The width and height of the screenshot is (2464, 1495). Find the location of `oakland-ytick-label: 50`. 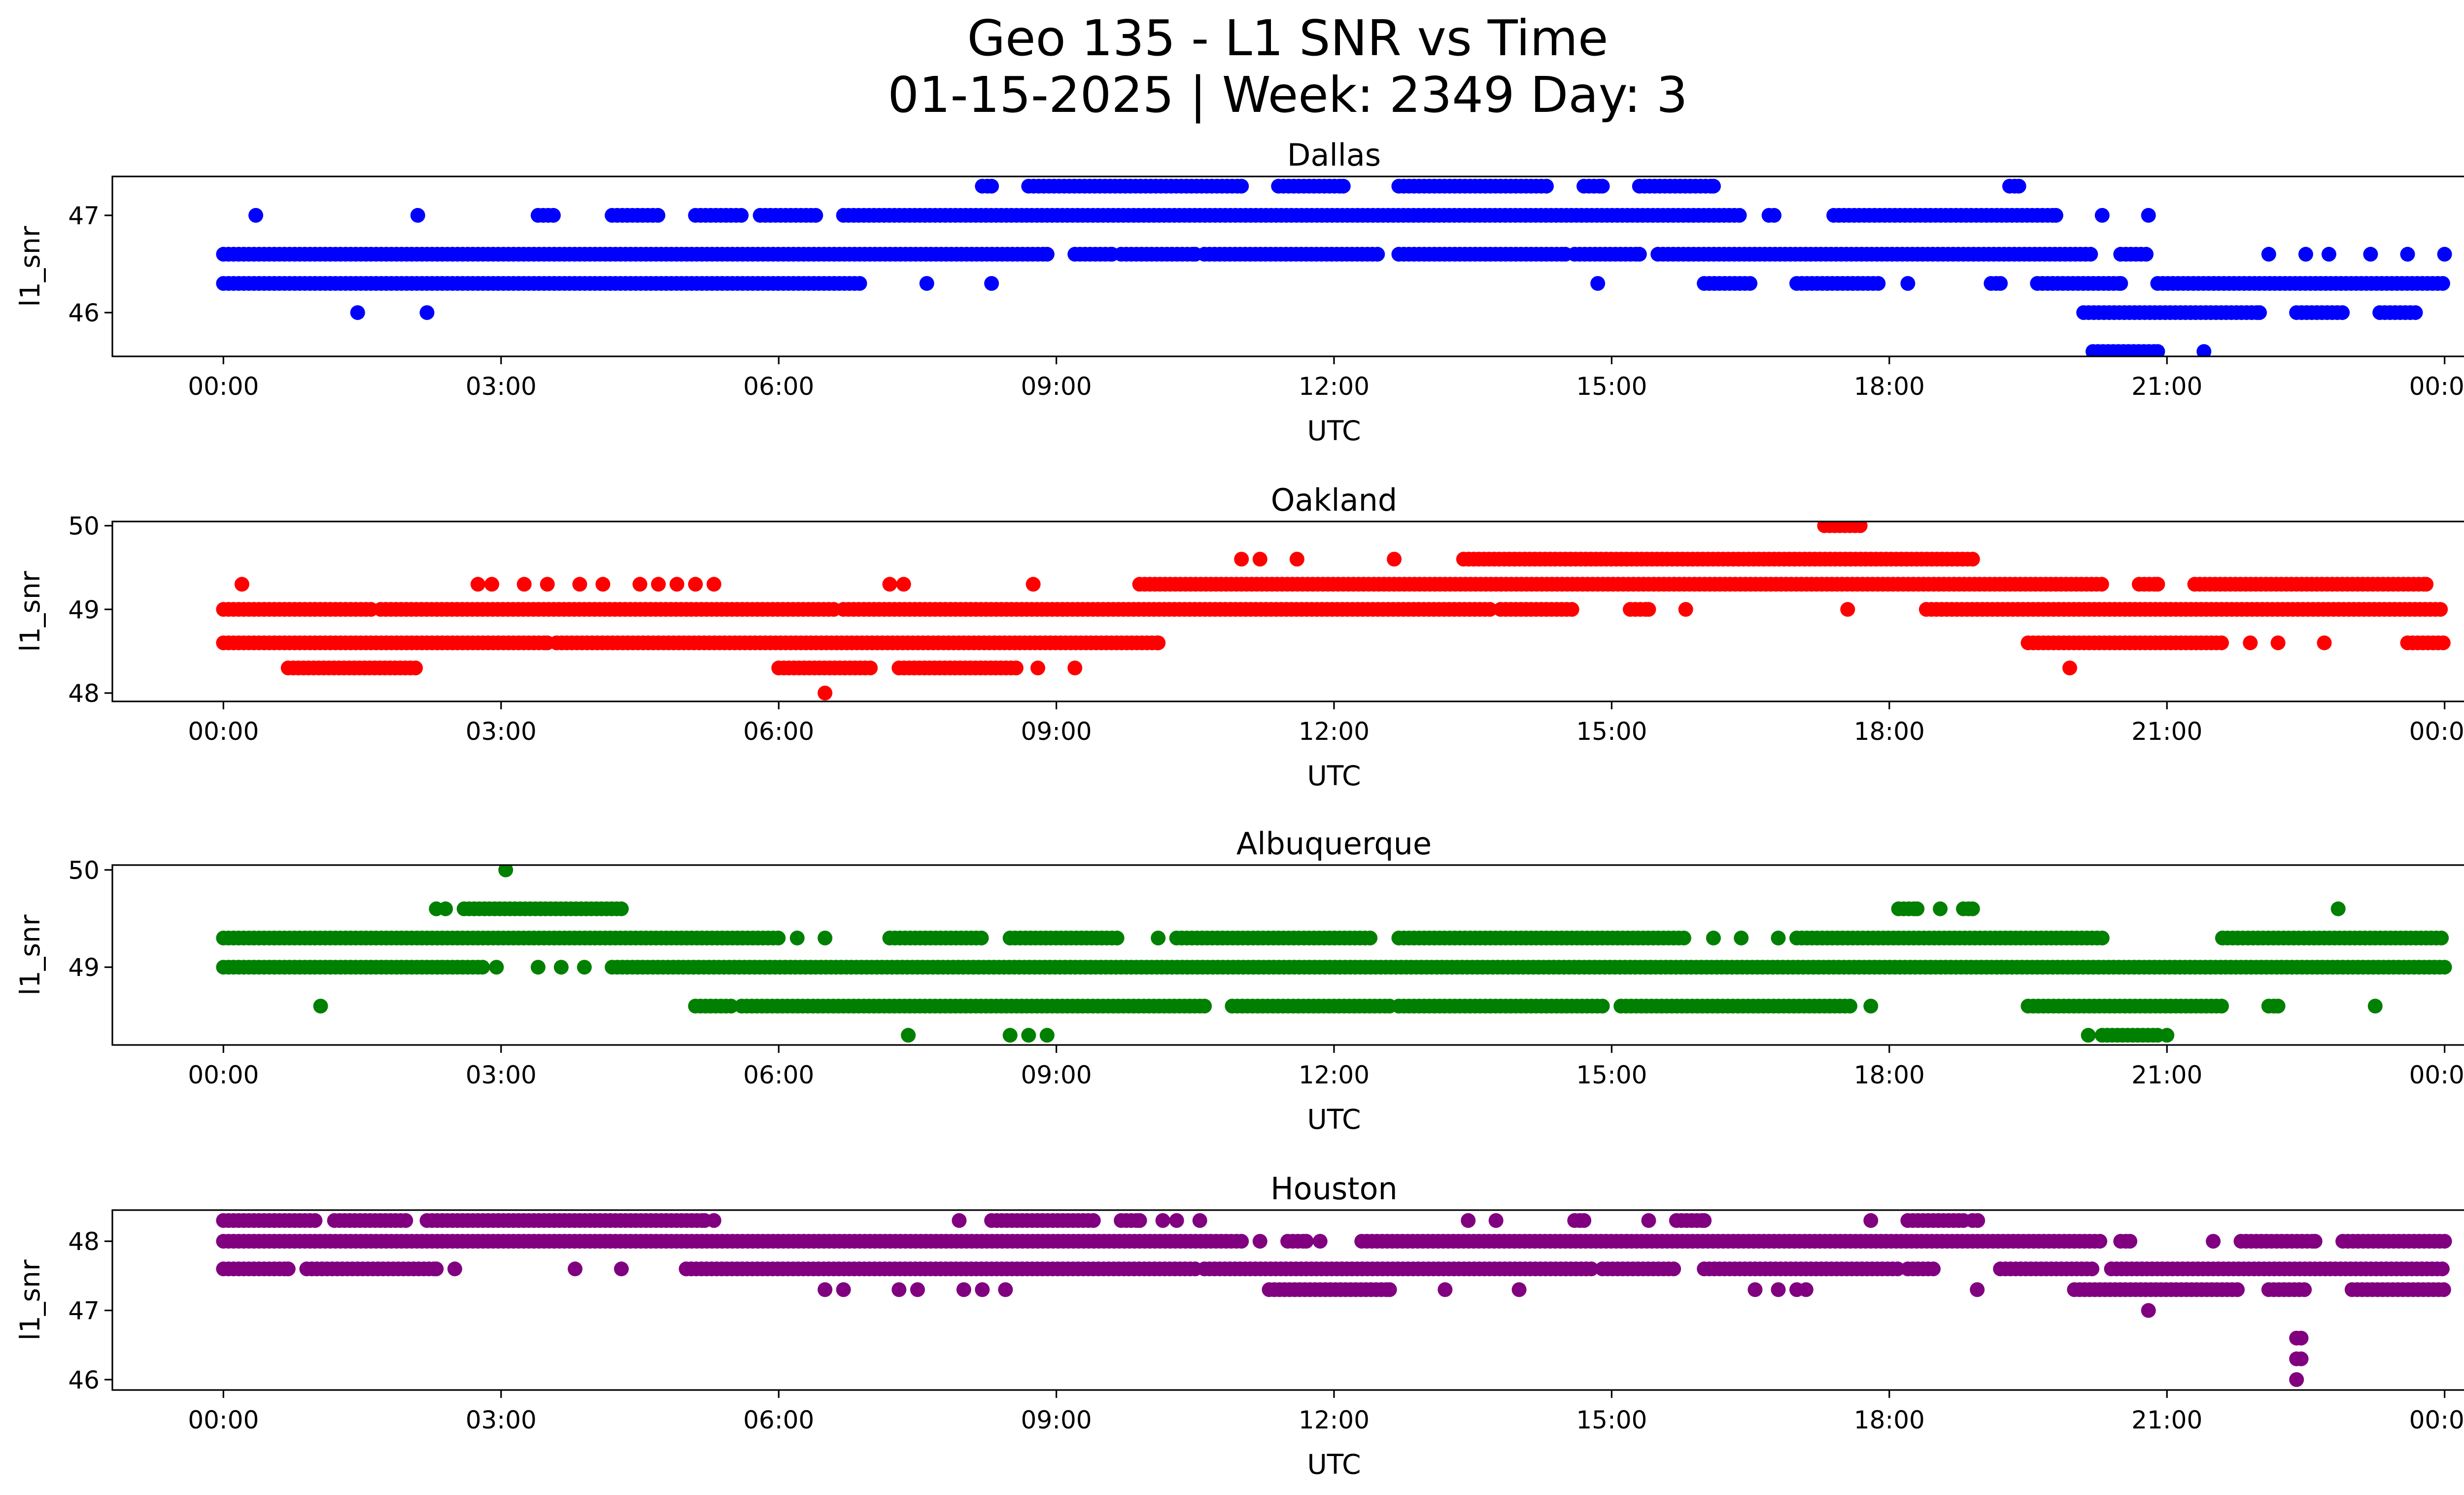

oakland-ytick-label: 50 is located at coordinates (84, 526).